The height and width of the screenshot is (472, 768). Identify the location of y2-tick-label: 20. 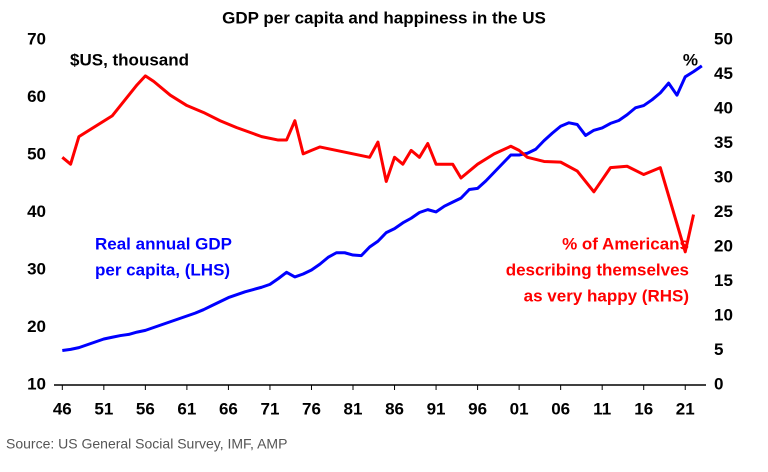
(723, 245).